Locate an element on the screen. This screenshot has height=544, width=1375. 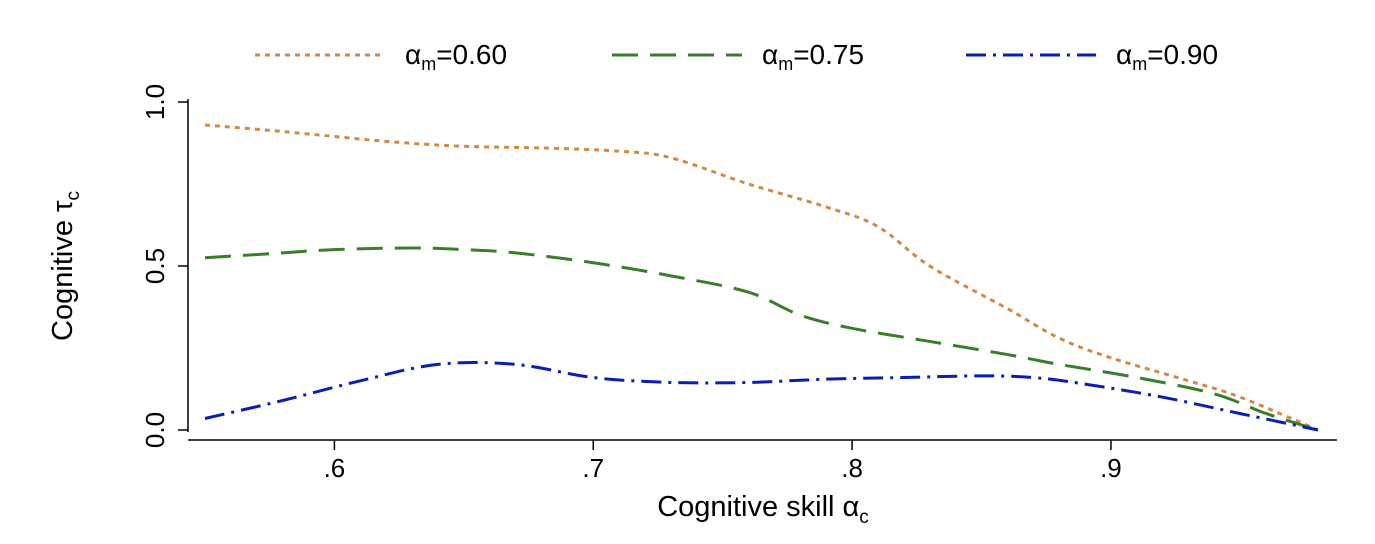
x-tick-label: .9 is located at coordinates (1111, 468).